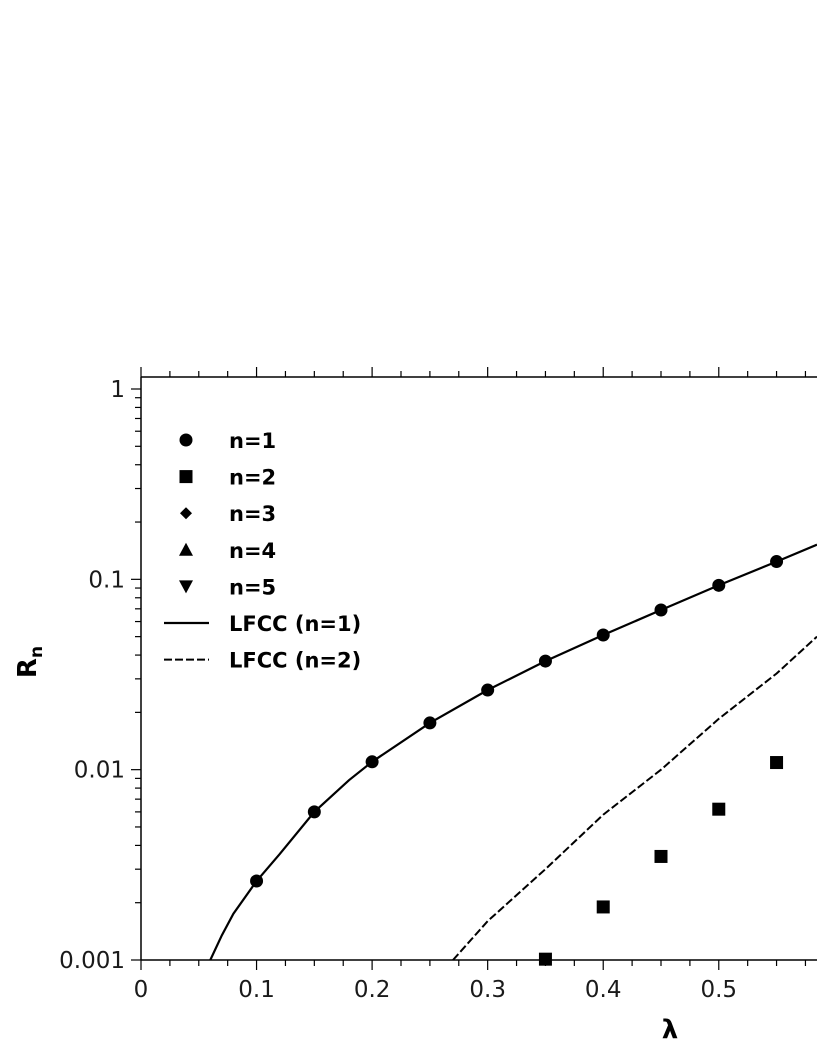  What do you see at coordinates (295, 661) in the screenshot?
I see `legend-label: LFCC (n=2)` at bounding box center [295, 661].